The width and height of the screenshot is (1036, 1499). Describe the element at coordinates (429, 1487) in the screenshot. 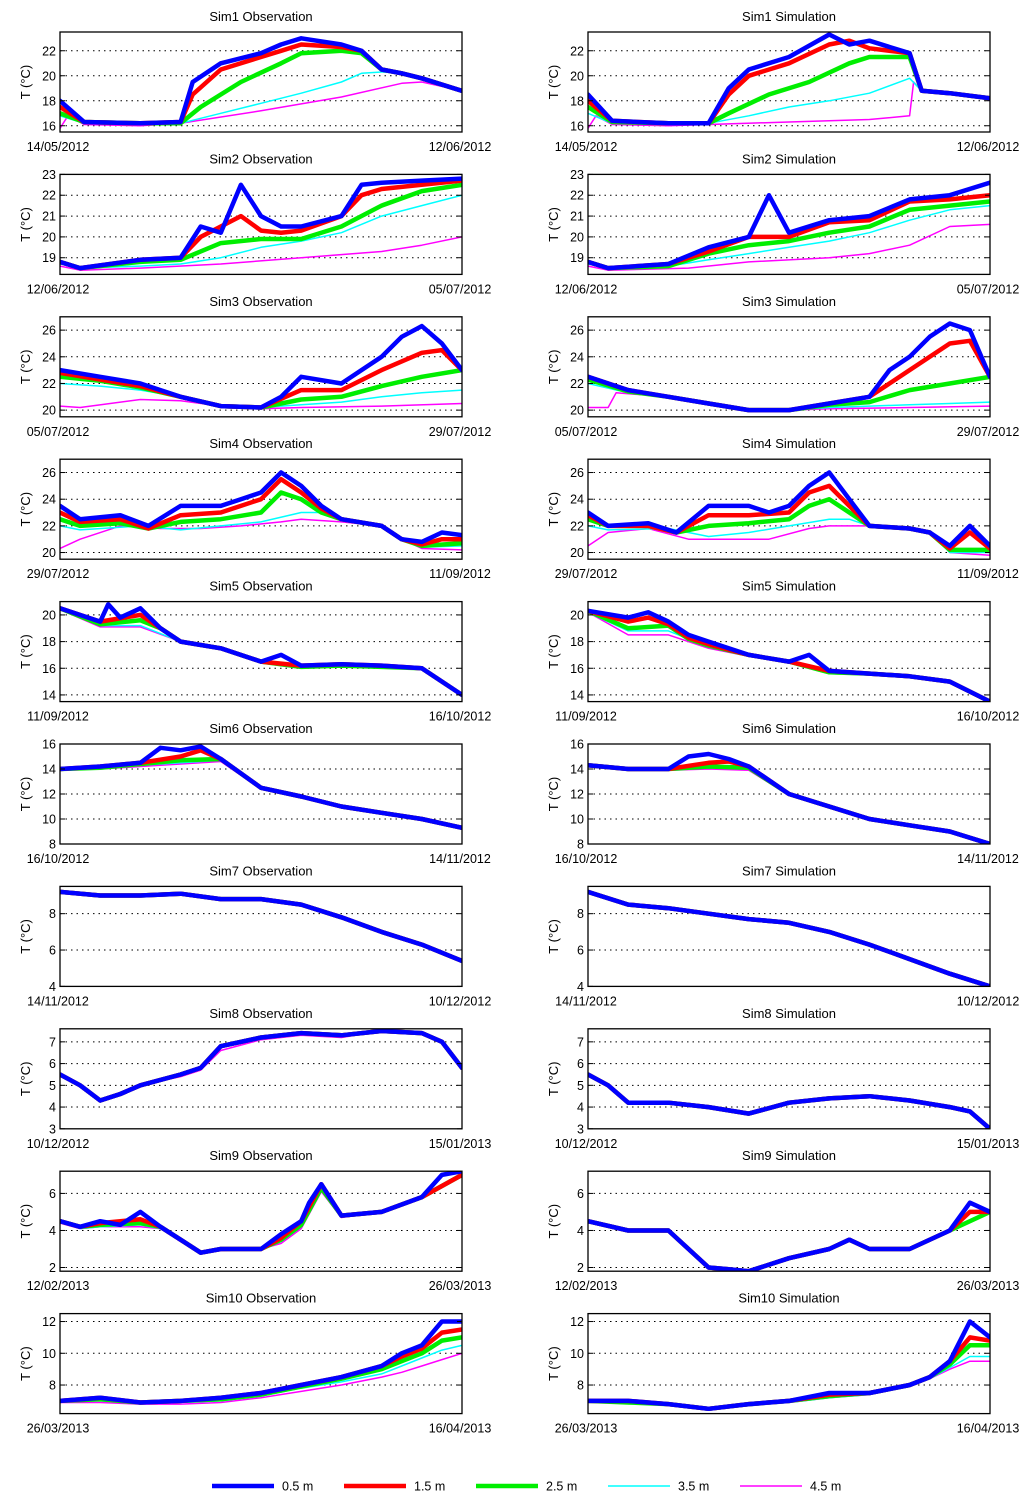

I see `legend-label: 1.5 m` at that location.